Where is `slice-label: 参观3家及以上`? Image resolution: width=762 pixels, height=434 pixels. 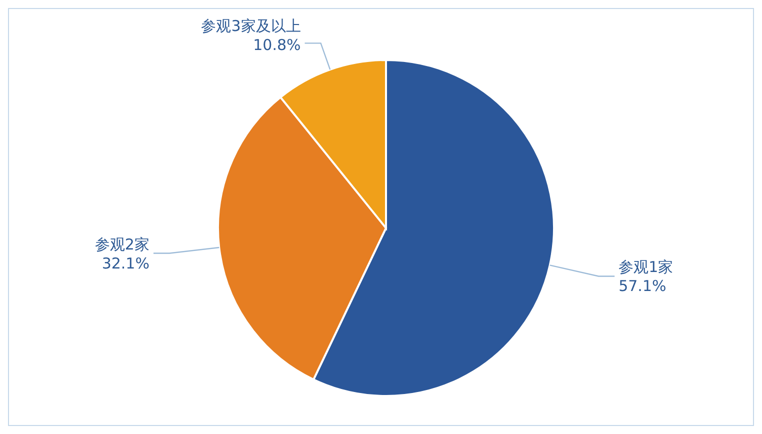
slice-label: 参观3家及以上 is located at coordinates (251, 26).